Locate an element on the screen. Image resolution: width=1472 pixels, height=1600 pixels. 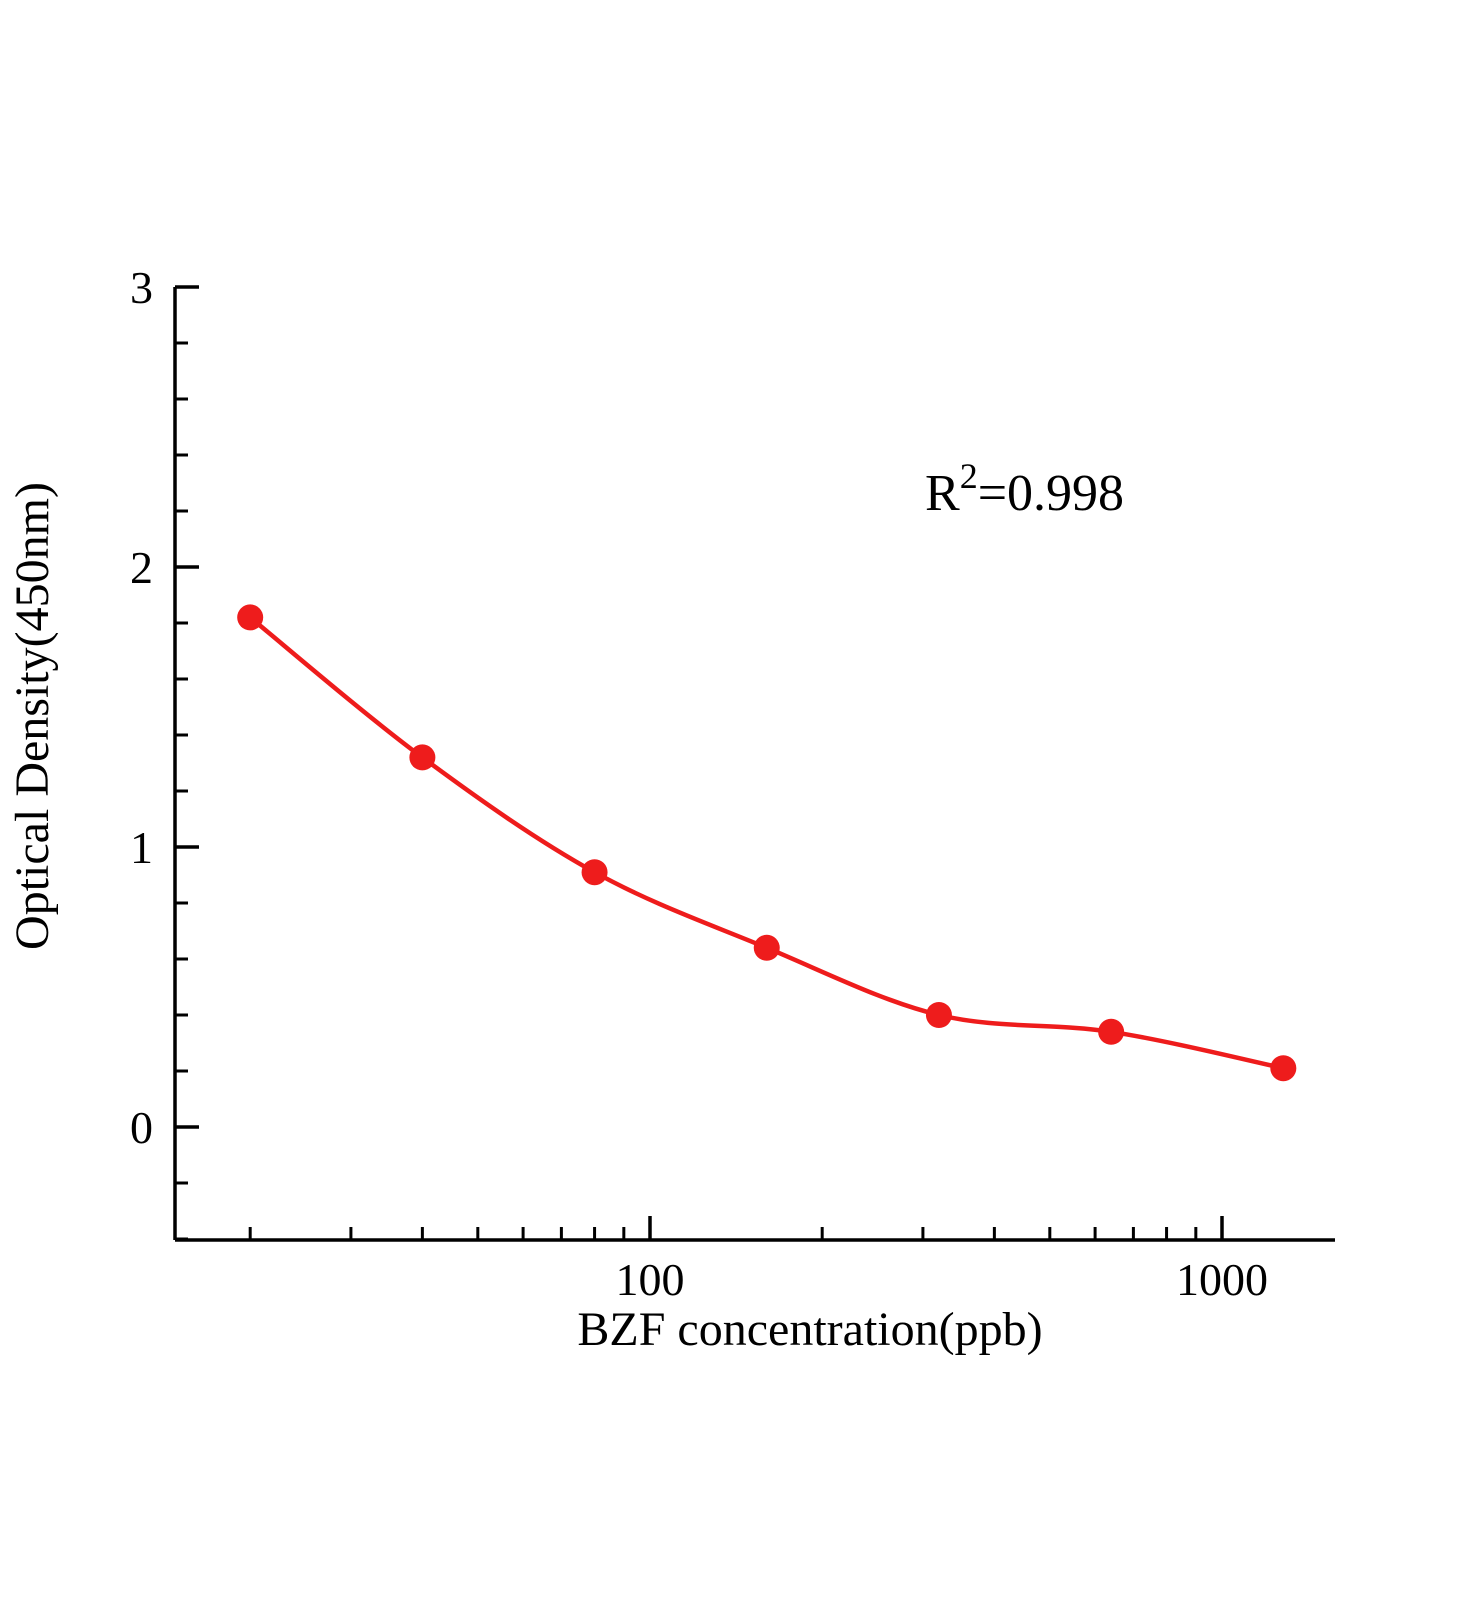
y-tick-label: 3 is located at coordinates (141, 287).